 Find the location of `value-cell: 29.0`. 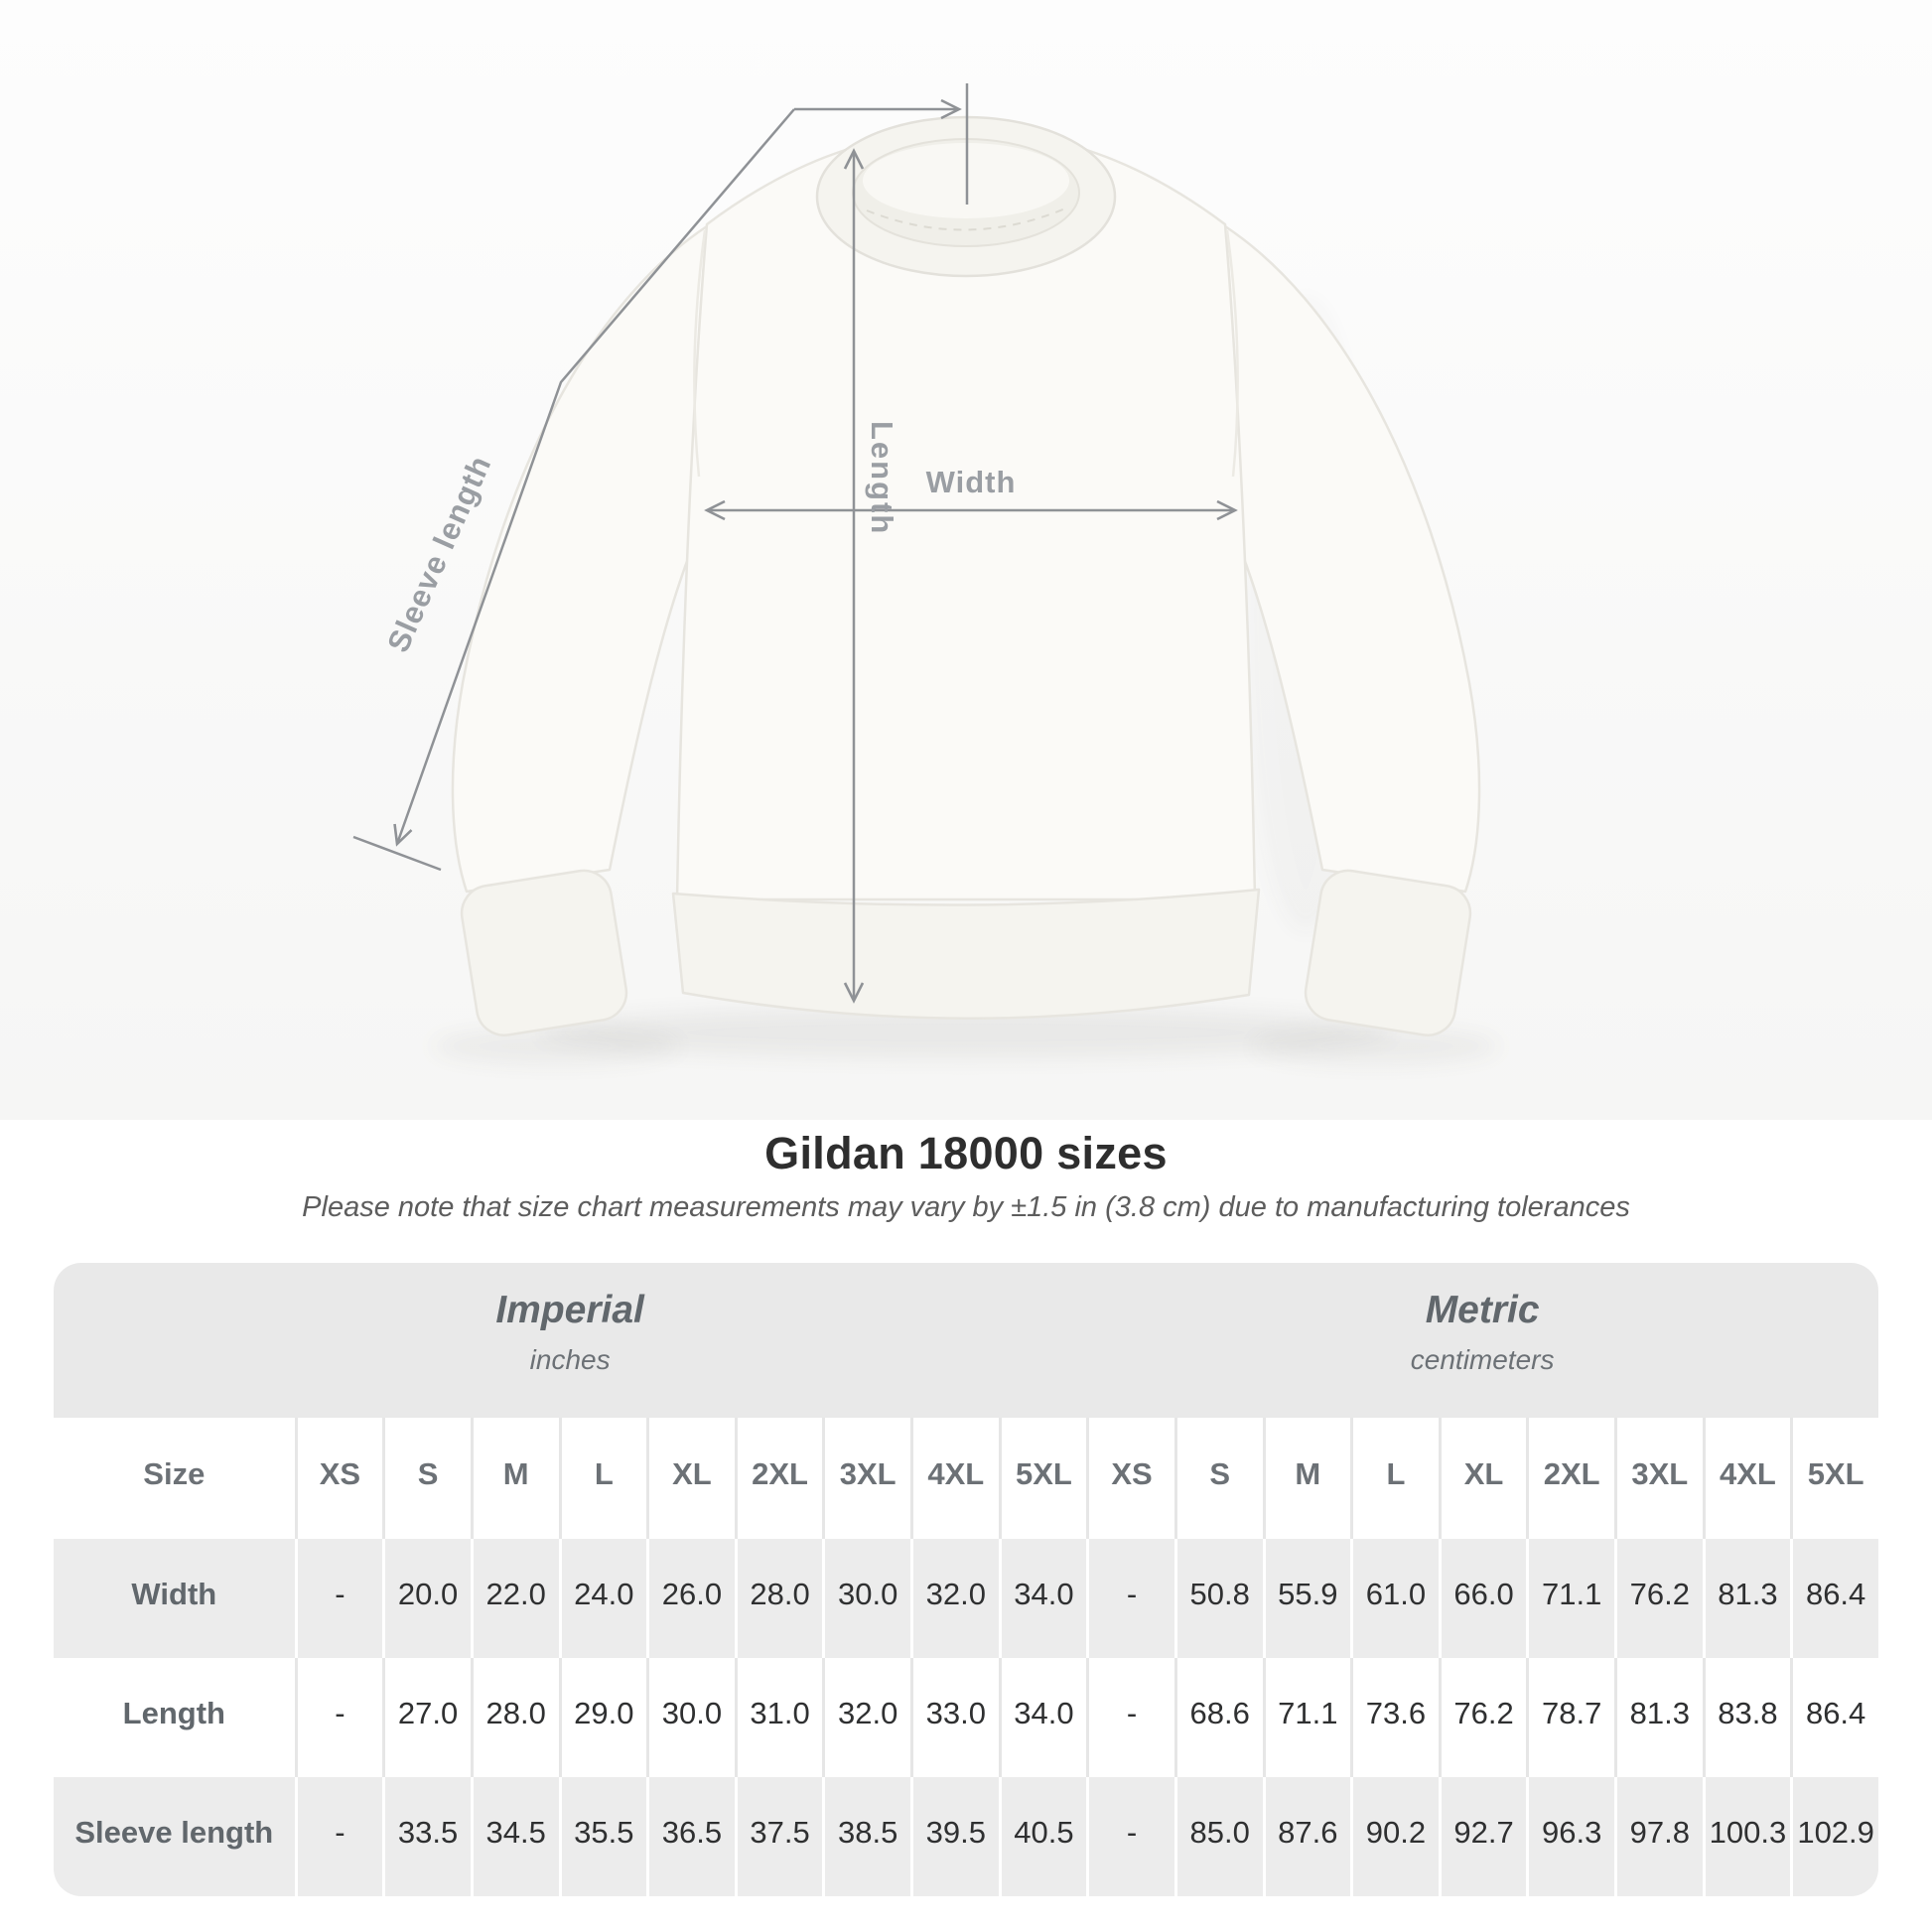

value-cell: 29.0 is located at coordinates (602, 1717).